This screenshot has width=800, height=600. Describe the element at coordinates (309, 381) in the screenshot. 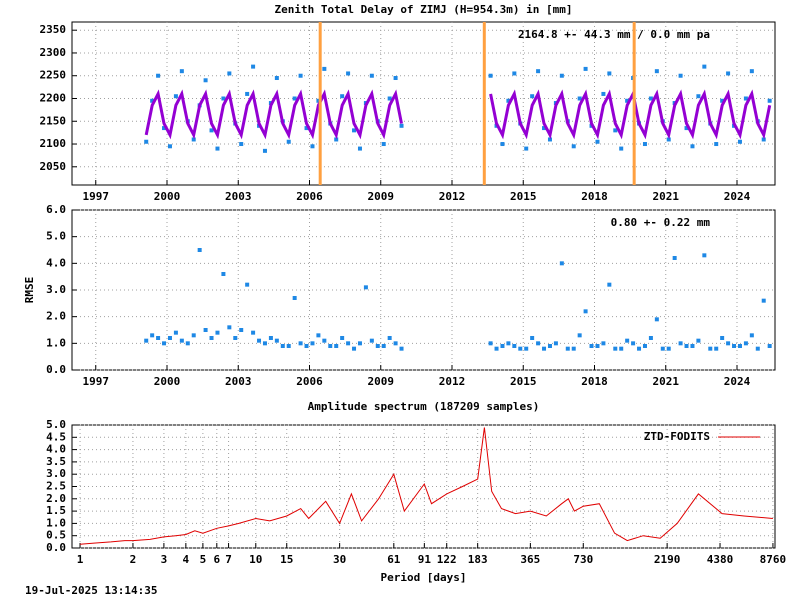

I see `x-tick-label: 2006` at that location.